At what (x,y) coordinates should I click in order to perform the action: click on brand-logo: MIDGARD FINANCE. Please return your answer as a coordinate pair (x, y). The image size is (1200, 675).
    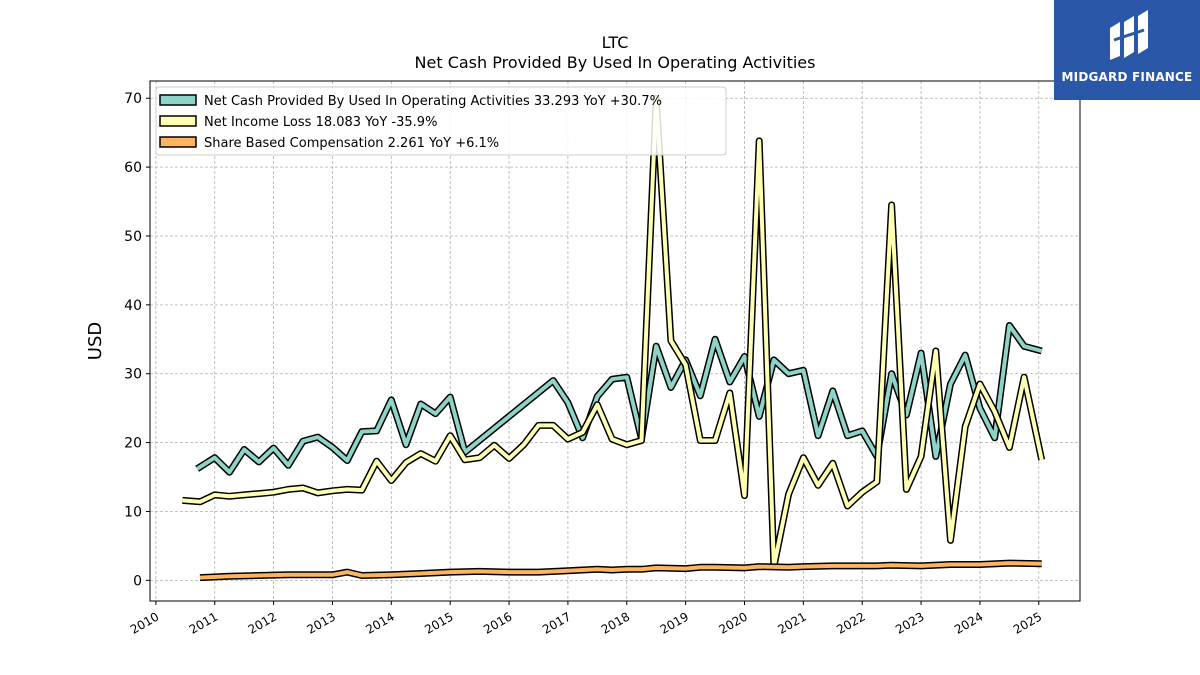
    Looking at the image, I should click on (1127, 50).